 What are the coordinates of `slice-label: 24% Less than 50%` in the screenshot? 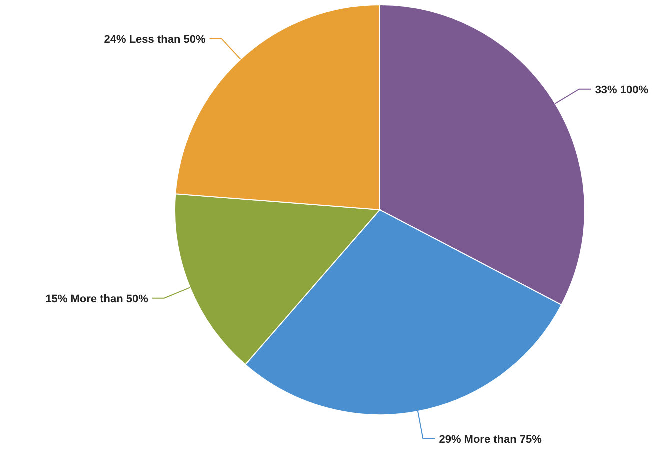 It's located at (155, 40).